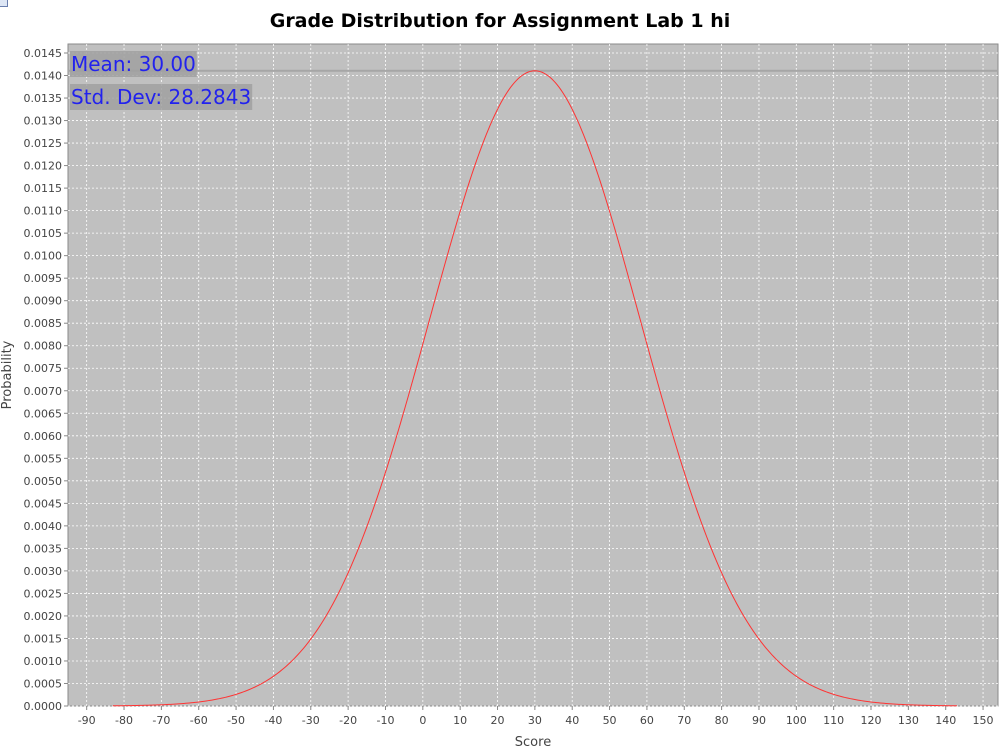 Image resolution: width=1000 pixels, height=751 pixels. I want to click on x-tick-label: 10, so click(460, 720).